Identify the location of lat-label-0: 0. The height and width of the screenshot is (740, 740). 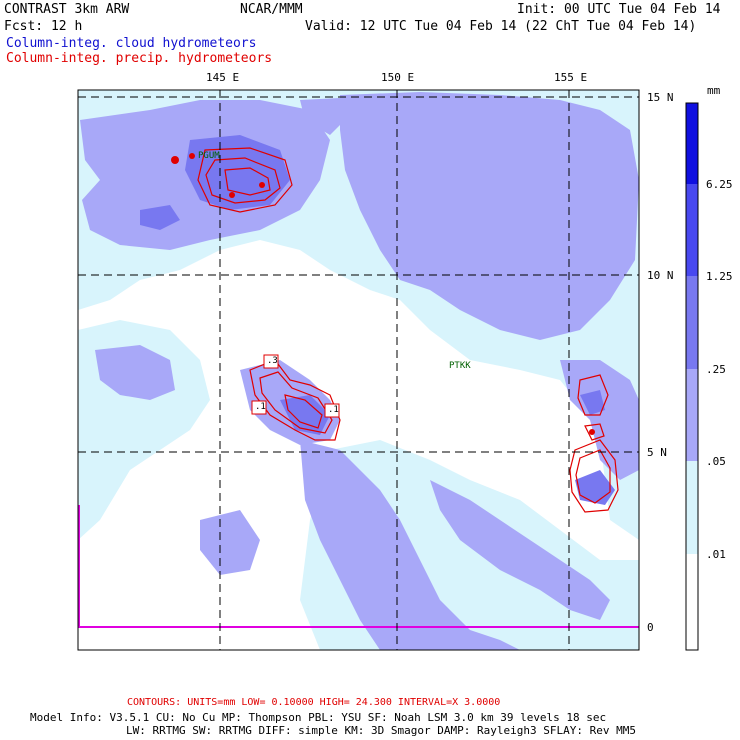
(650, 627).